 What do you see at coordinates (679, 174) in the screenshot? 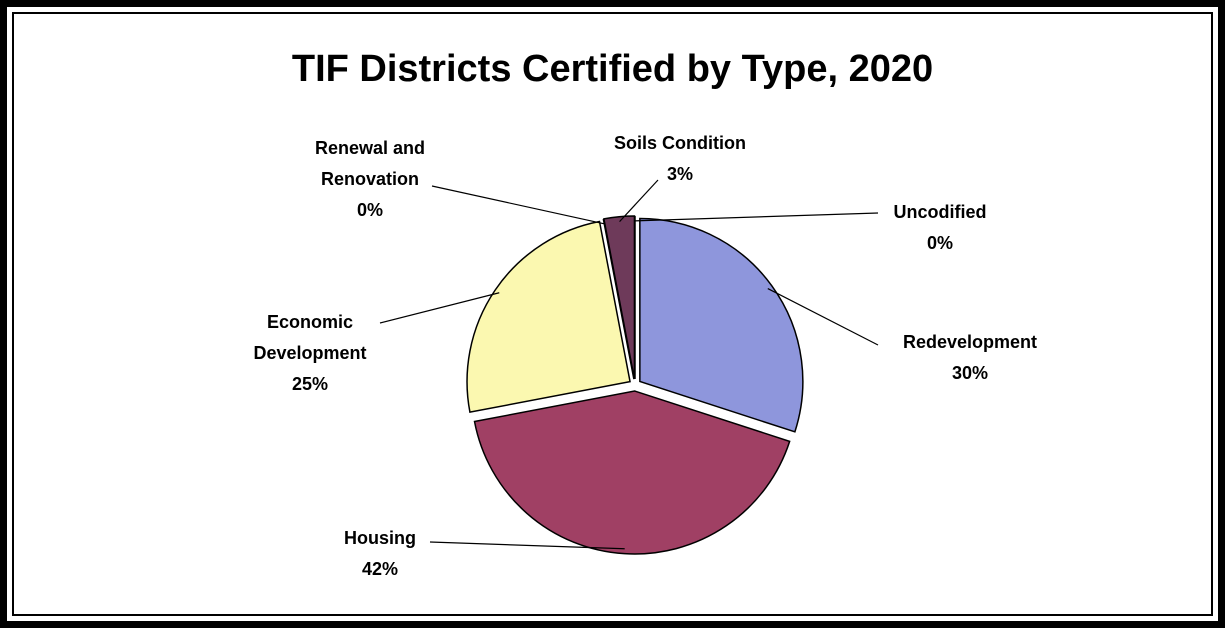
I see `value-label: 3%` at bounding box center [679, 174].